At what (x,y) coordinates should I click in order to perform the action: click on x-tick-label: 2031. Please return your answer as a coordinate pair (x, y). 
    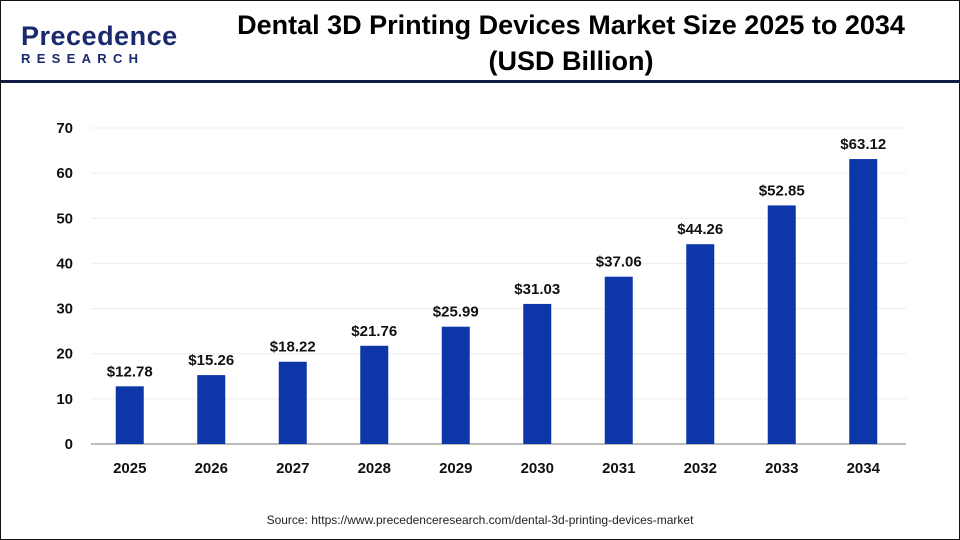
    Looking at the image, I should click on (618, 468).